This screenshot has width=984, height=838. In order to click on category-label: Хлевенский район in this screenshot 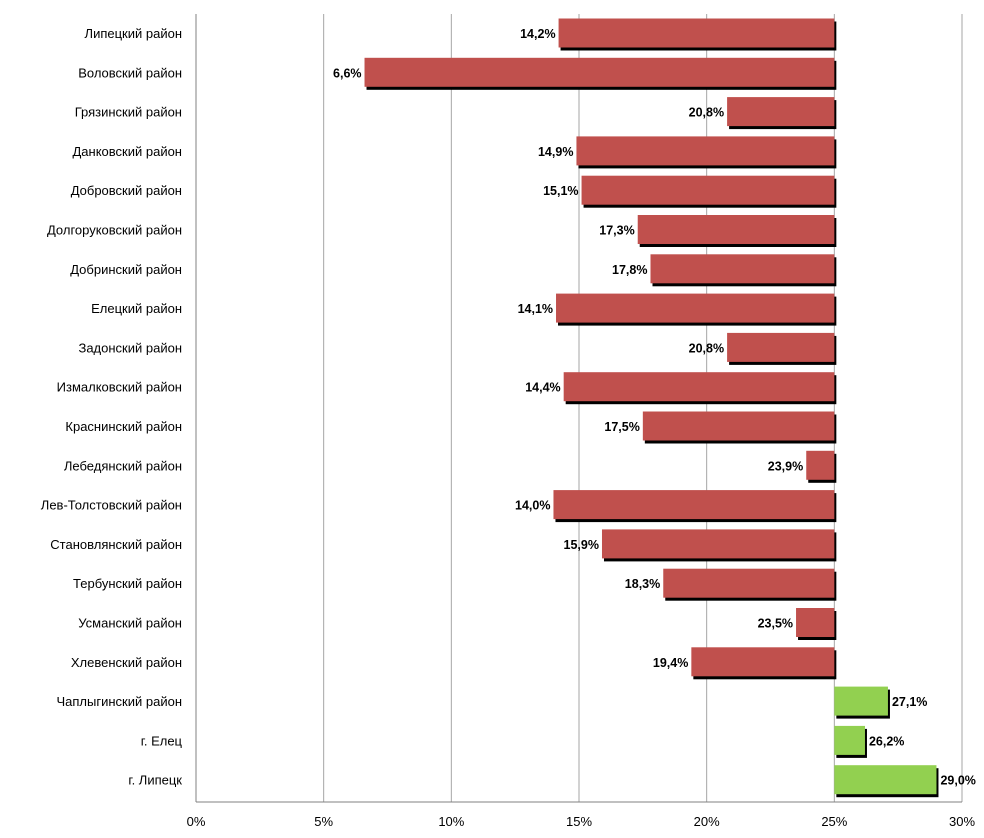, I will do `click(126, 662)`.